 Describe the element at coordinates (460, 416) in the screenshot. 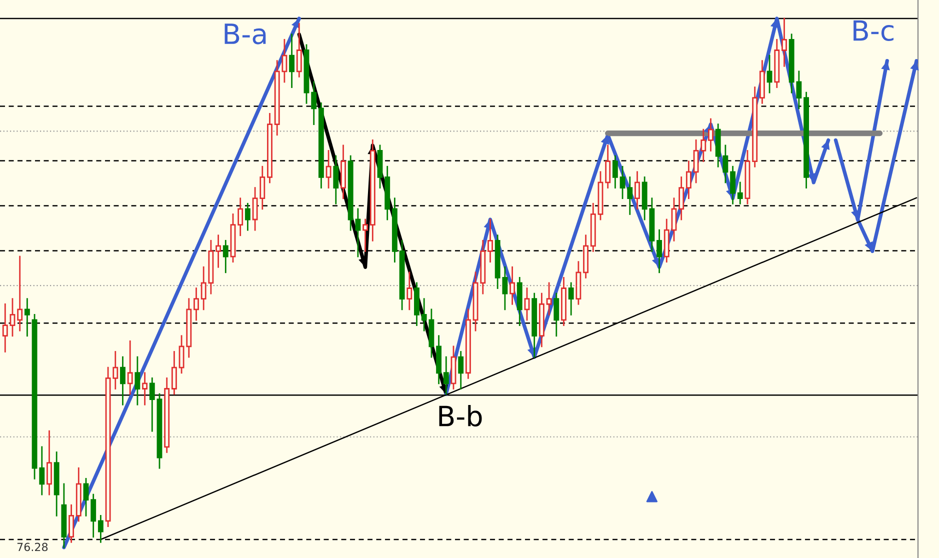

I see `annotation: B-b` at that location.